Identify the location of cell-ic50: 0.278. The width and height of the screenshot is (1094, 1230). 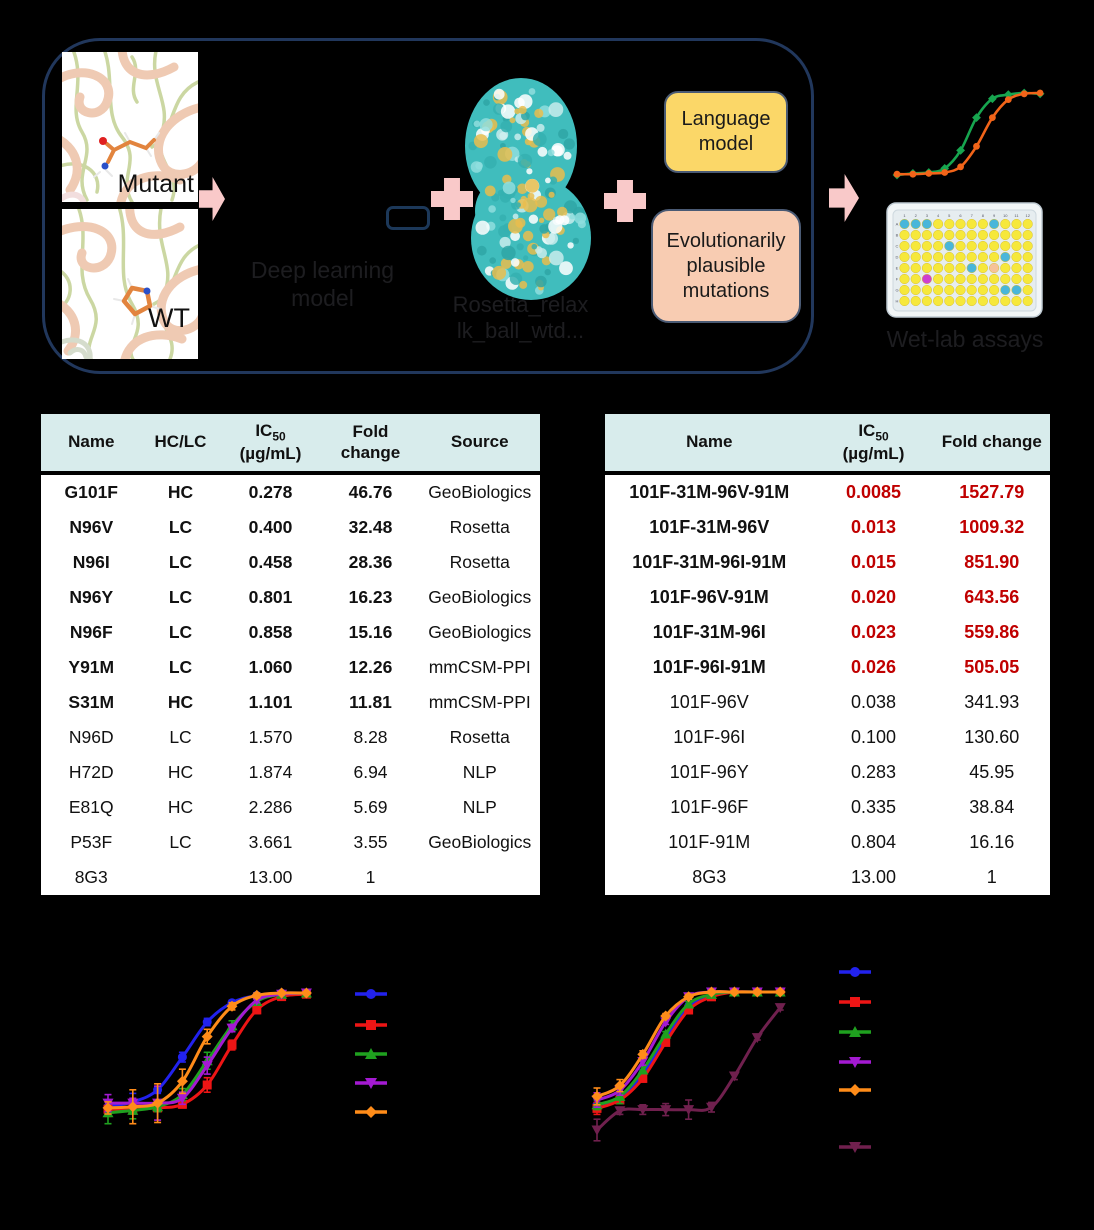
(270, 492).